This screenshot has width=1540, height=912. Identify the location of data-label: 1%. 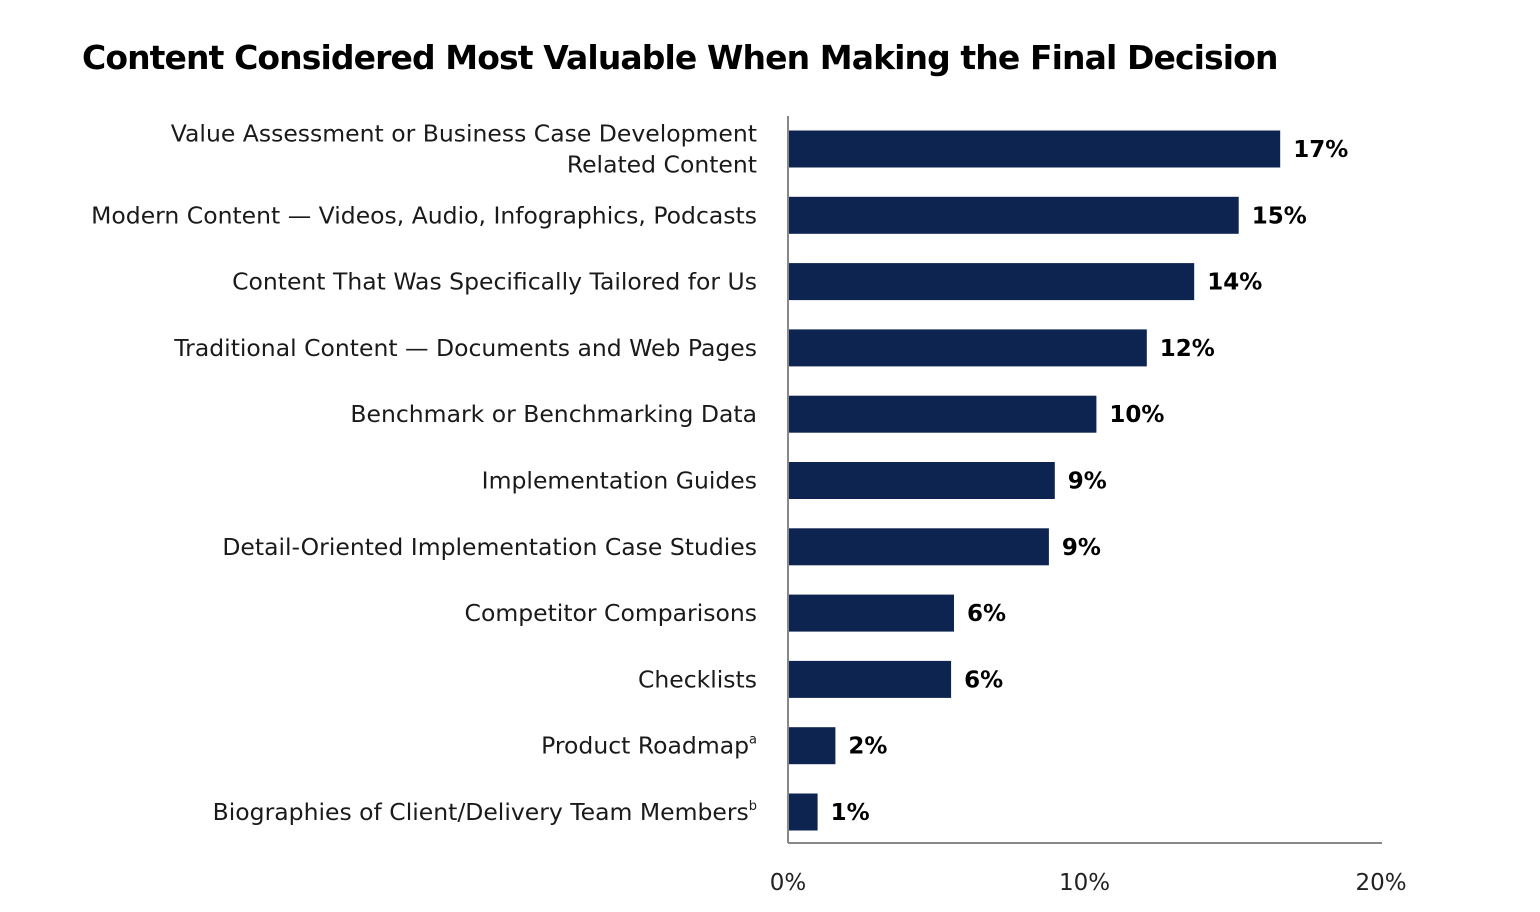
(850, 813).